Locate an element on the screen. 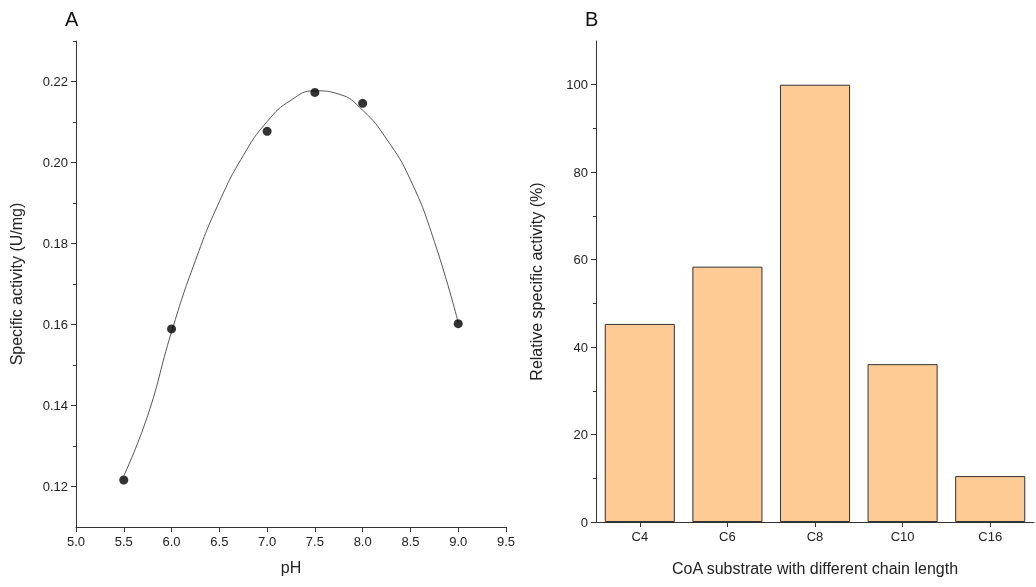 This screenshot has width=1036, height=587. y-tick-label: 0.22 is located at coordinates (55, 81).